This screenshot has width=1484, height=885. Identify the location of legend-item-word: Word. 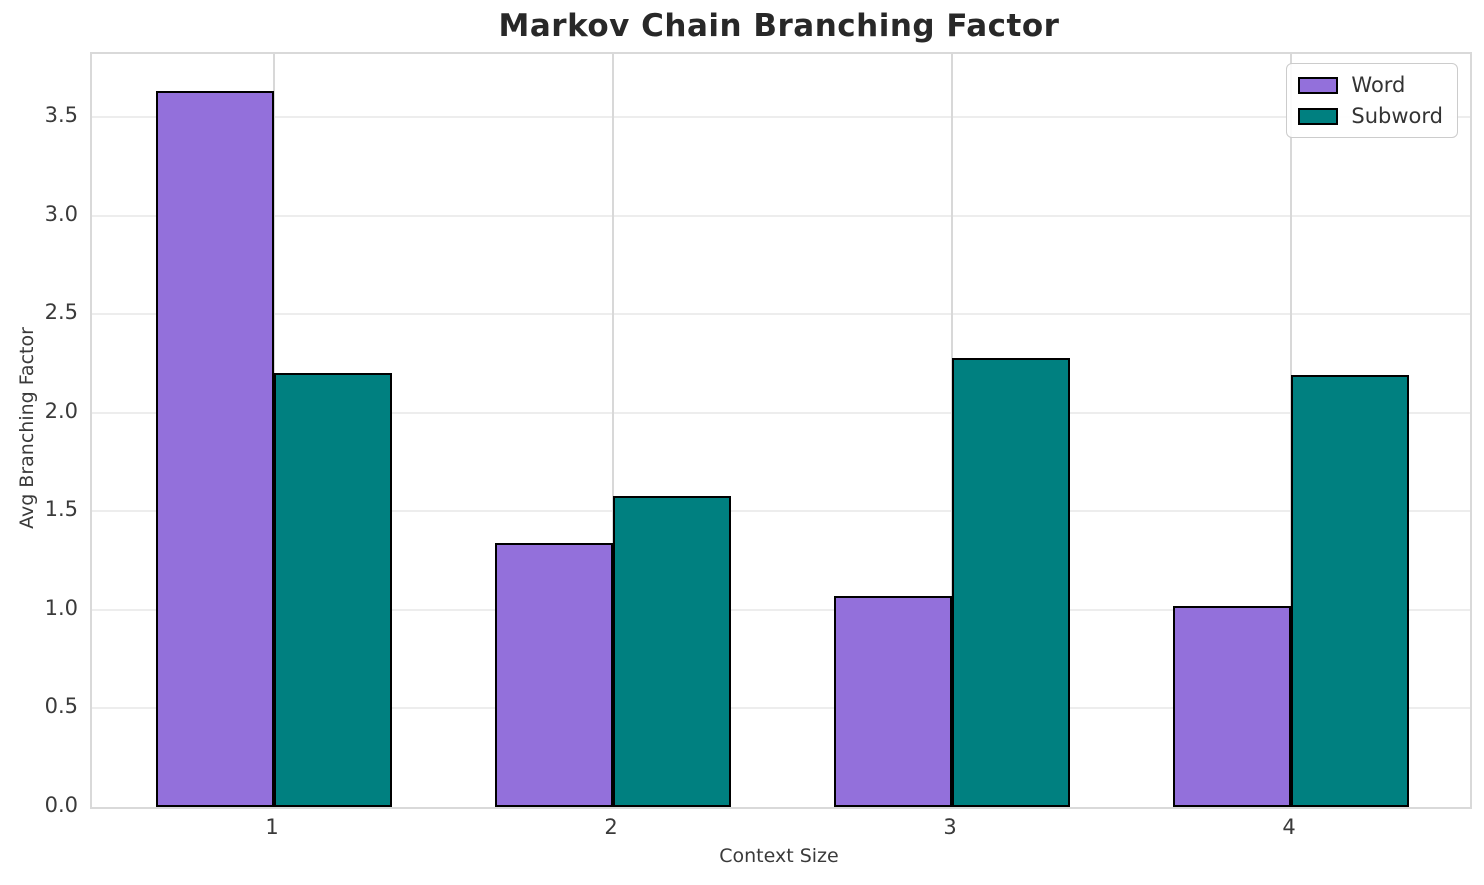
(1370, 85).